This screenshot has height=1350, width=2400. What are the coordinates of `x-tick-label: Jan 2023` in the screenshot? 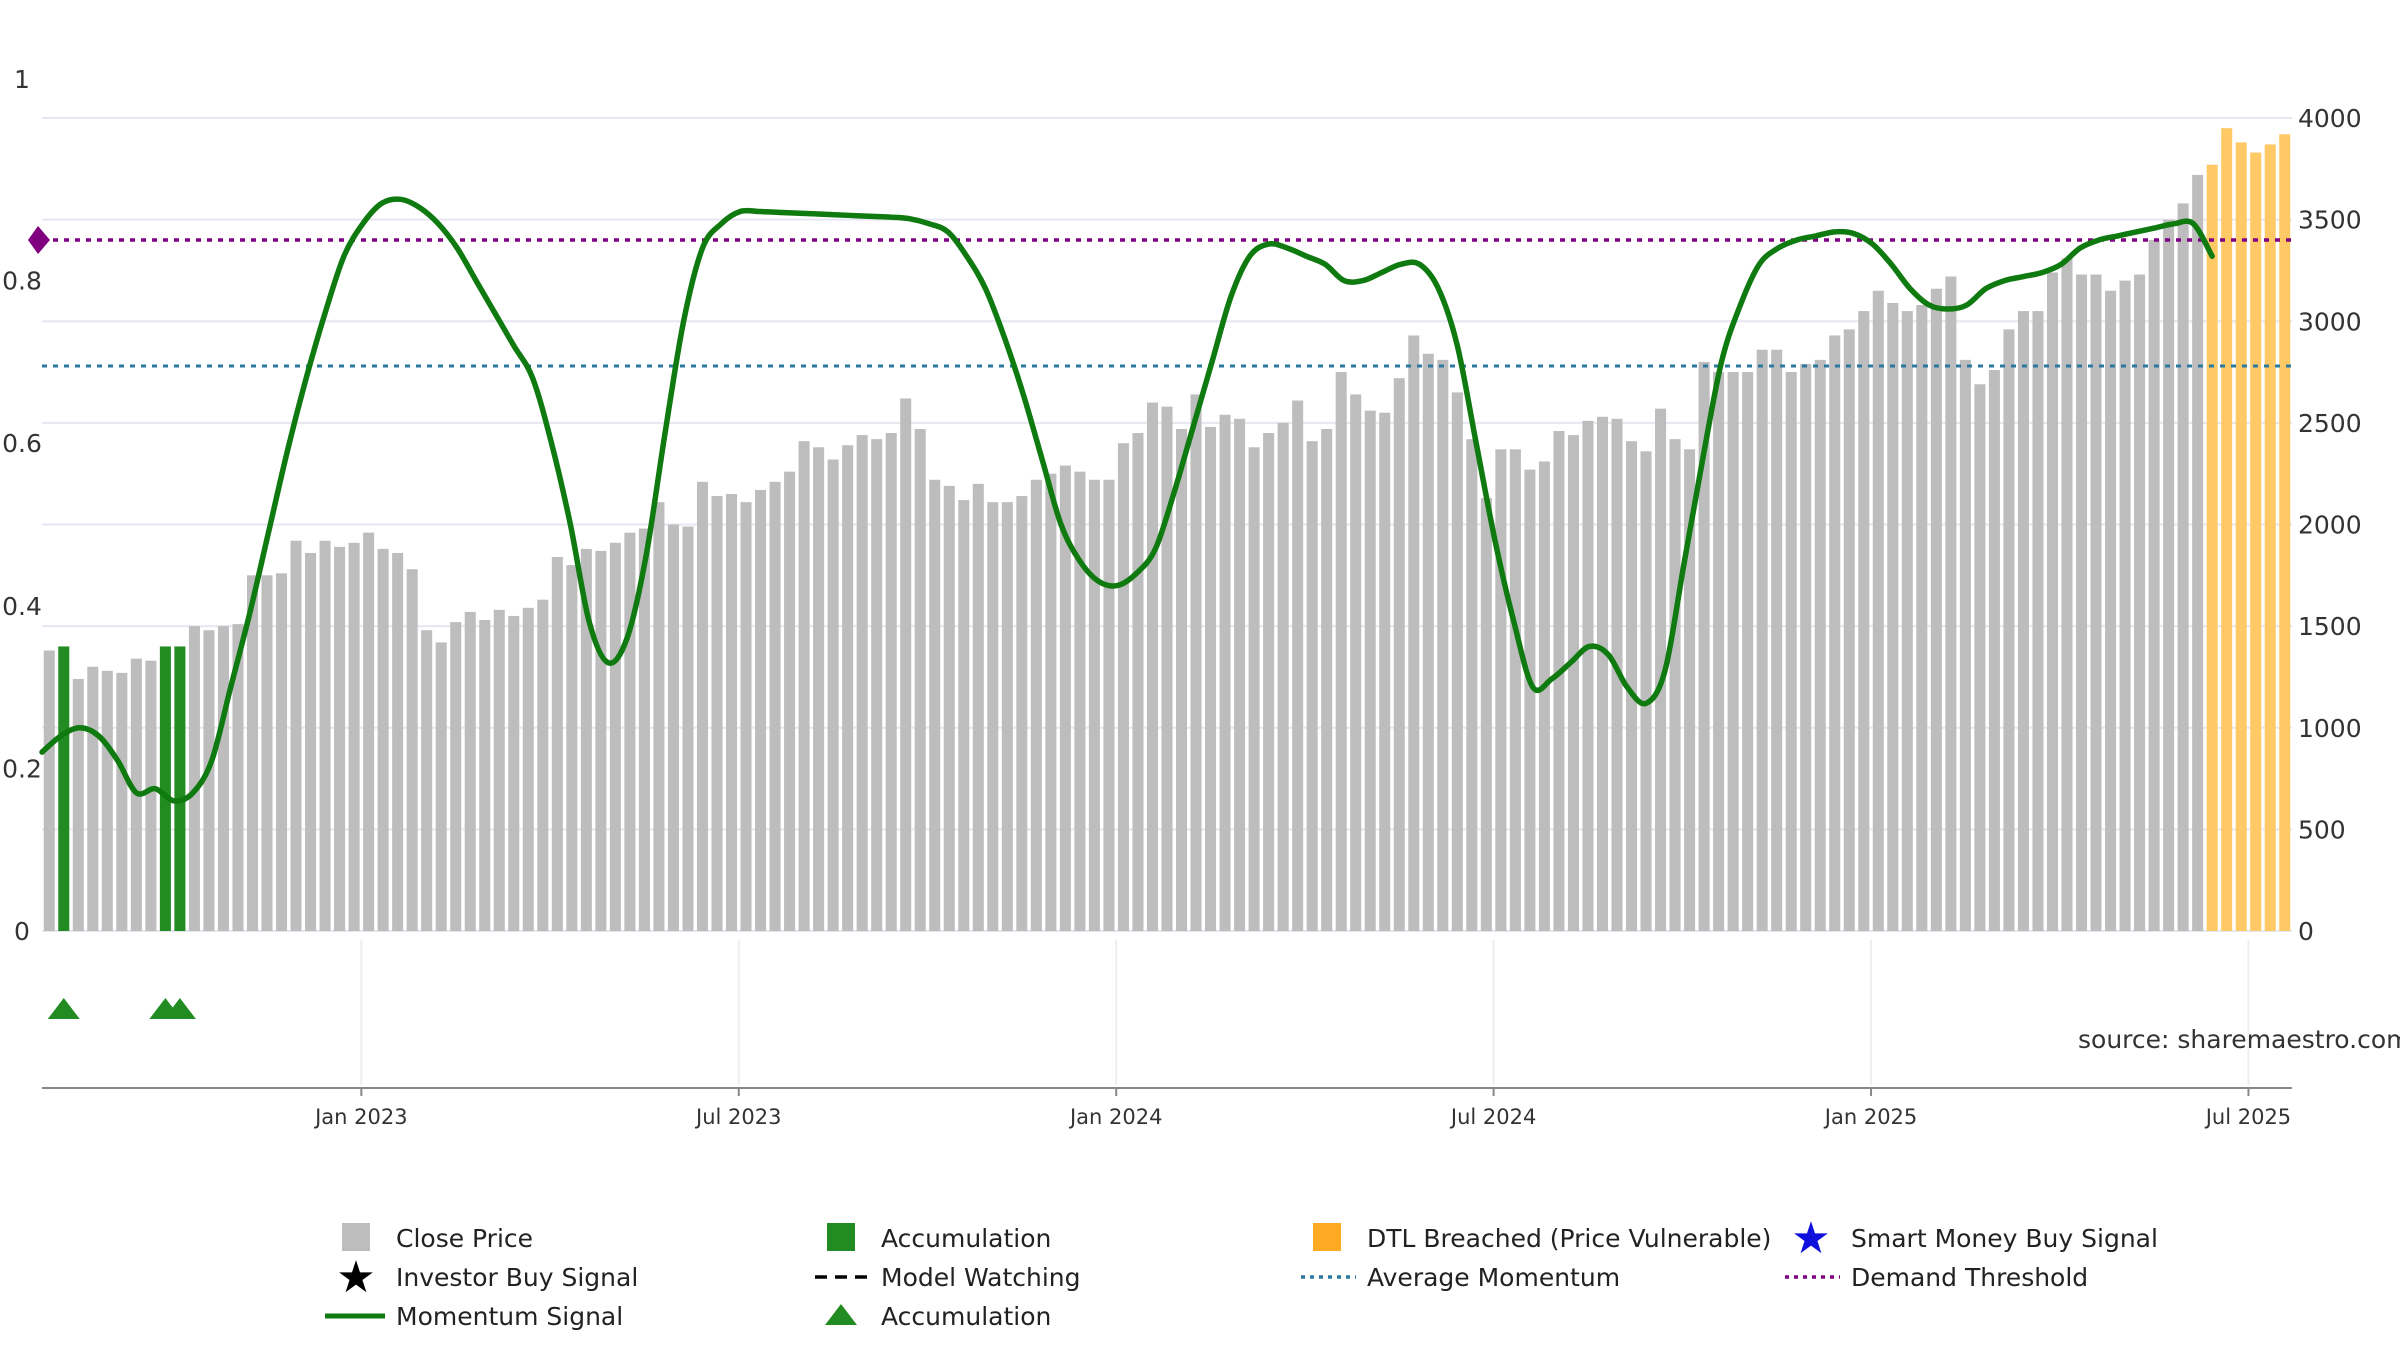 It's located at (360, 1117).